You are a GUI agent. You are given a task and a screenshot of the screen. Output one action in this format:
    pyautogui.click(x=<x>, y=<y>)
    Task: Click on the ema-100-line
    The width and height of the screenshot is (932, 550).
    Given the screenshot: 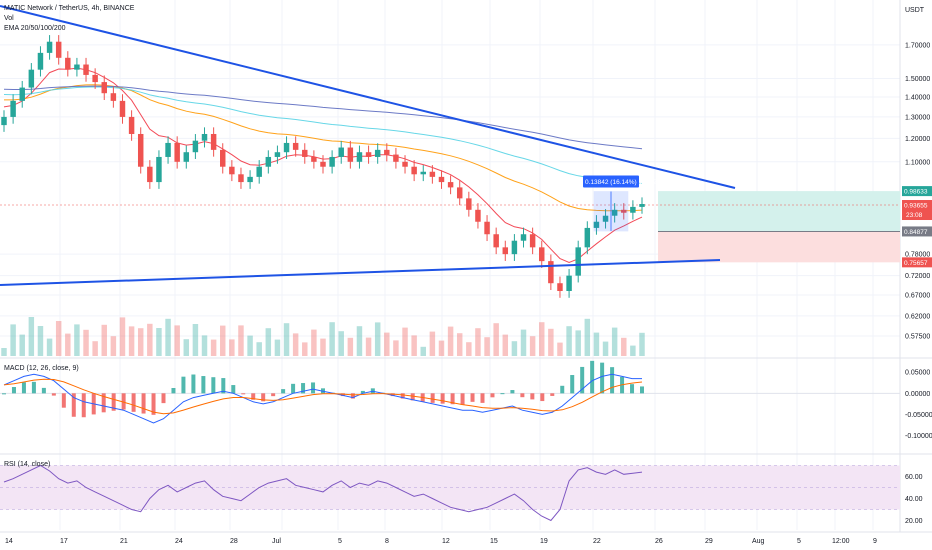 What is the action you would take?
    pyautogui.click(x=323, y=135)
    